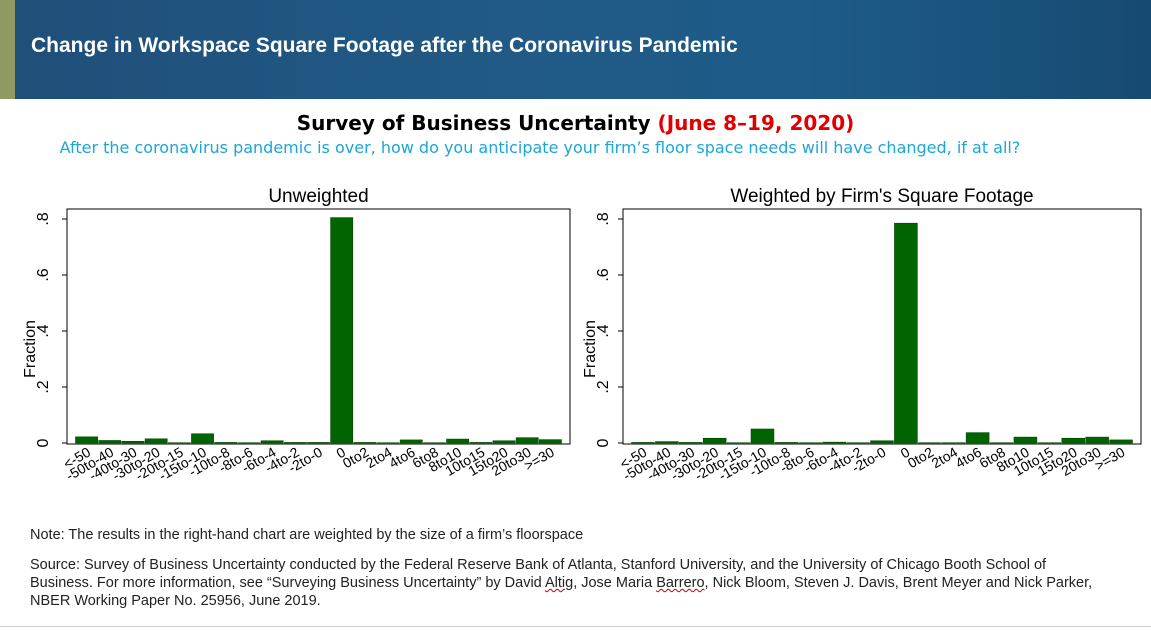 The height and width of the screenshot is (630, 1151). Describe the element at coordinates (295, 443) in the screenshot. I see `bar--4to-2` at that location.